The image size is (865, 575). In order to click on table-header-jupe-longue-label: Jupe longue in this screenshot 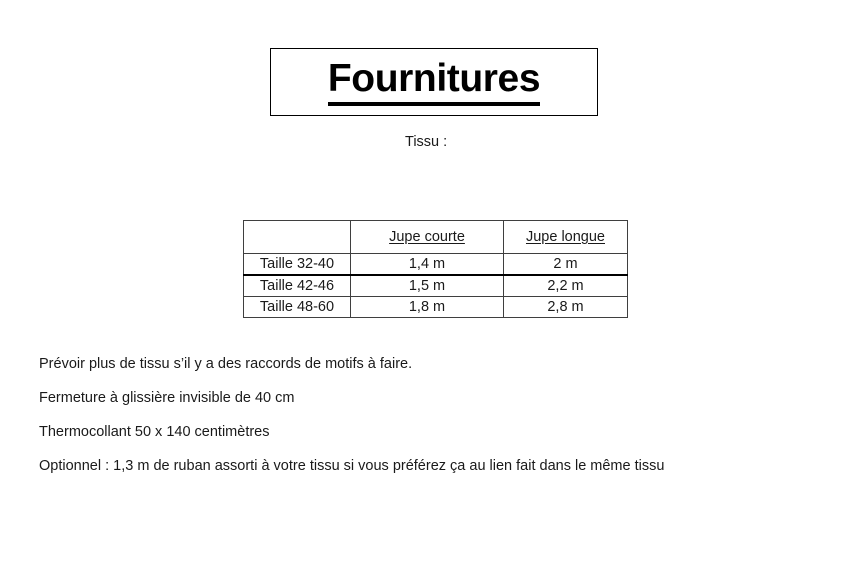, I will do `click(565, 237)`.